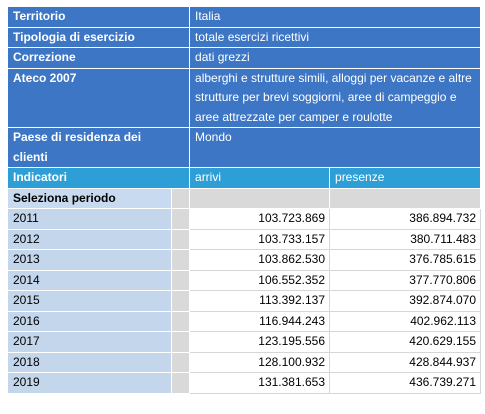 The height and width of the screenshot is (414, 485). Describe the element at coordinates (89, 342) in the screenshot. I see `year-cell: 2017` at that location.